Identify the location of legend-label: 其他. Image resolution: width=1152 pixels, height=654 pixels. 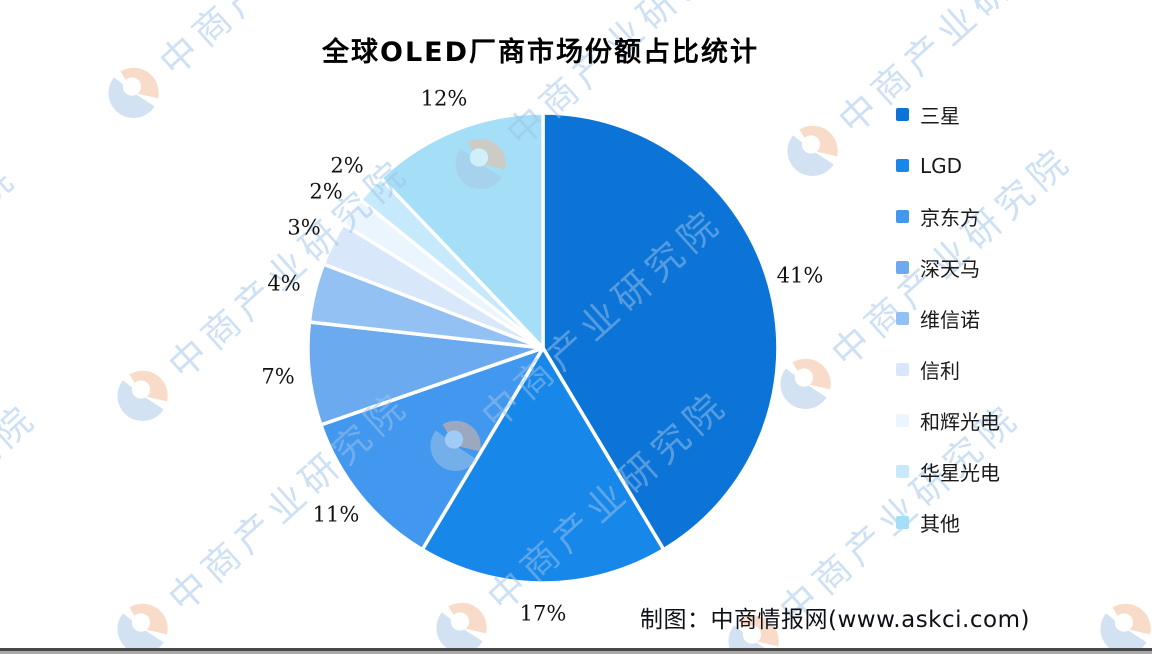
(940, 524).